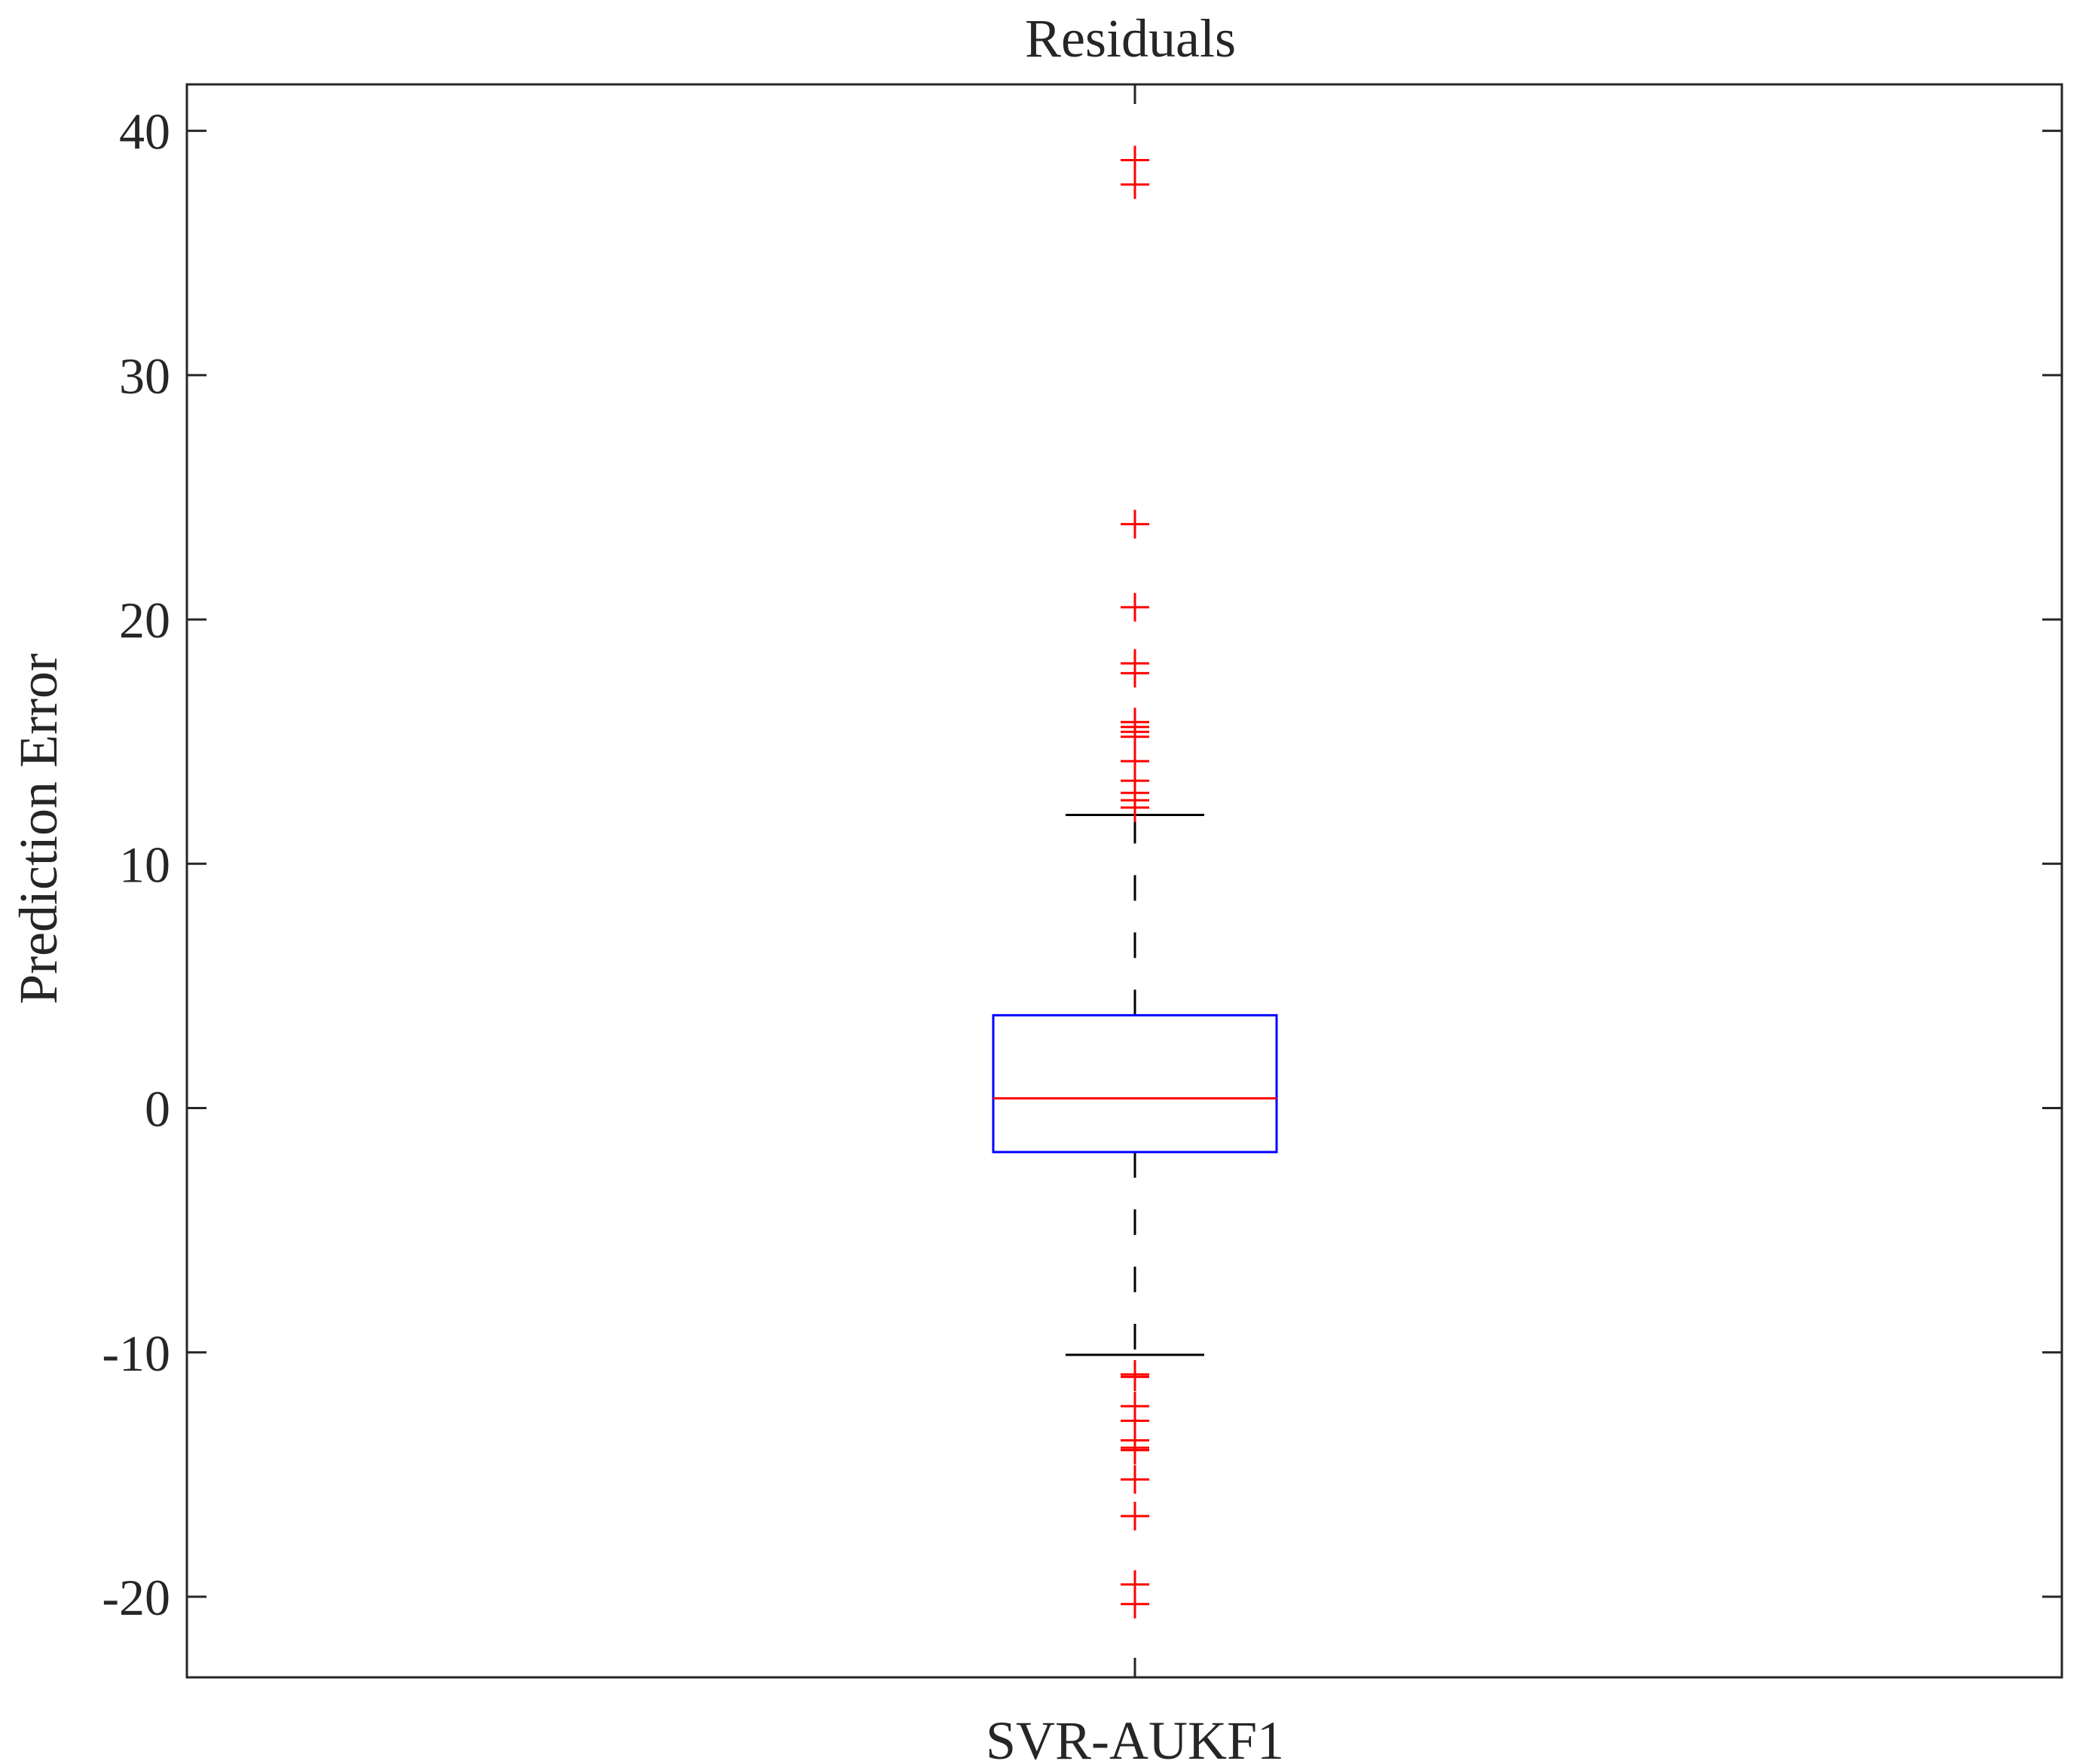 The image size is (2092, 1764). Describe the element at coordinates (1135, 1735) in the screenshot. I see `x-tick-label: SVR-AUKF1` at that location.